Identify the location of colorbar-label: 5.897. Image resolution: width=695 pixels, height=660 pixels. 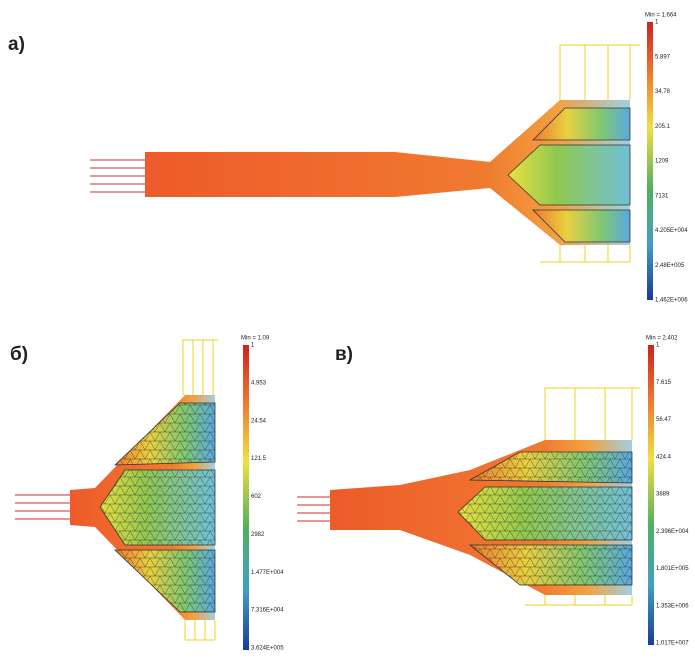
(663, 57).